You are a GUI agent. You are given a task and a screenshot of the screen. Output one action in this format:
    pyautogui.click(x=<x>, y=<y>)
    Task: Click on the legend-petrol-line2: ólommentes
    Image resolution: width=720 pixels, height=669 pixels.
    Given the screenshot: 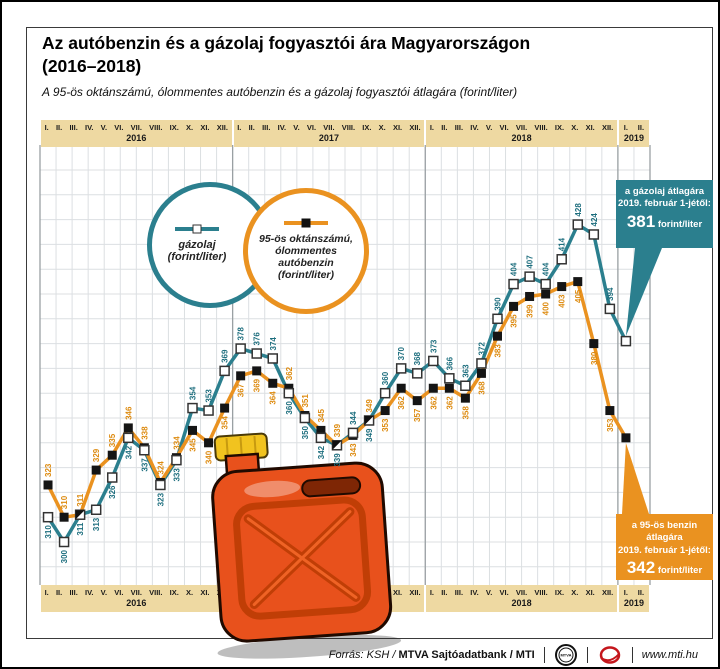 What is the action you would take?
    pyautogui.click(x=306, y=251)
    